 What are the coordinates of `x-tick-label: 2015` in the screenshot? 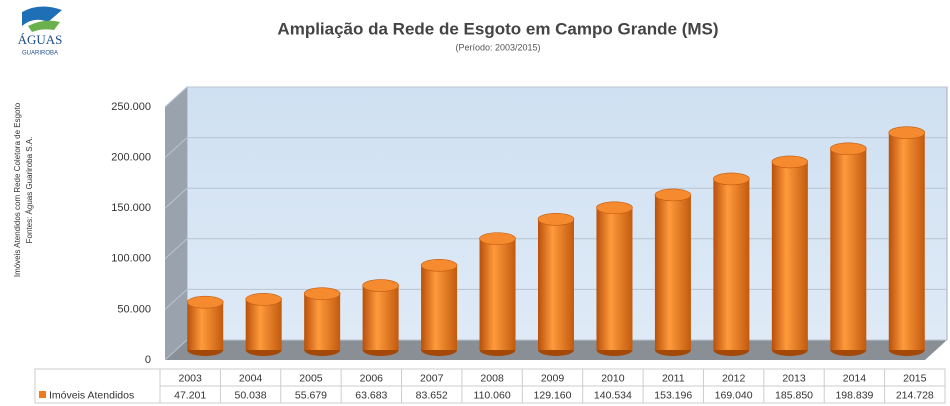 It's located at (915, 378).